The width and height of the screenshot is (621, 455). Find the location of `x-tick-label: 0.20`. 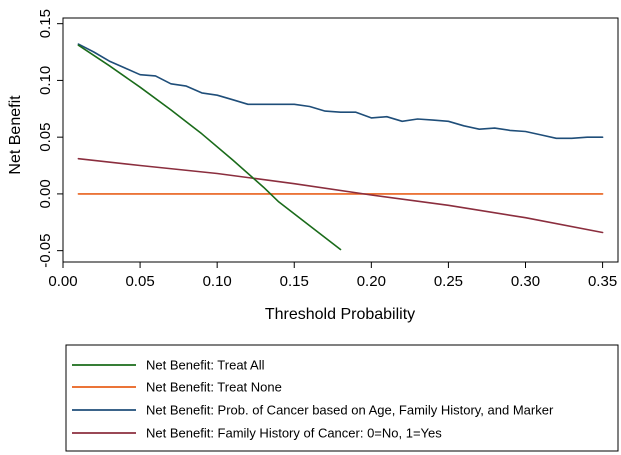

x-tick-label: 0.20 is located at coordinates (371, 281).